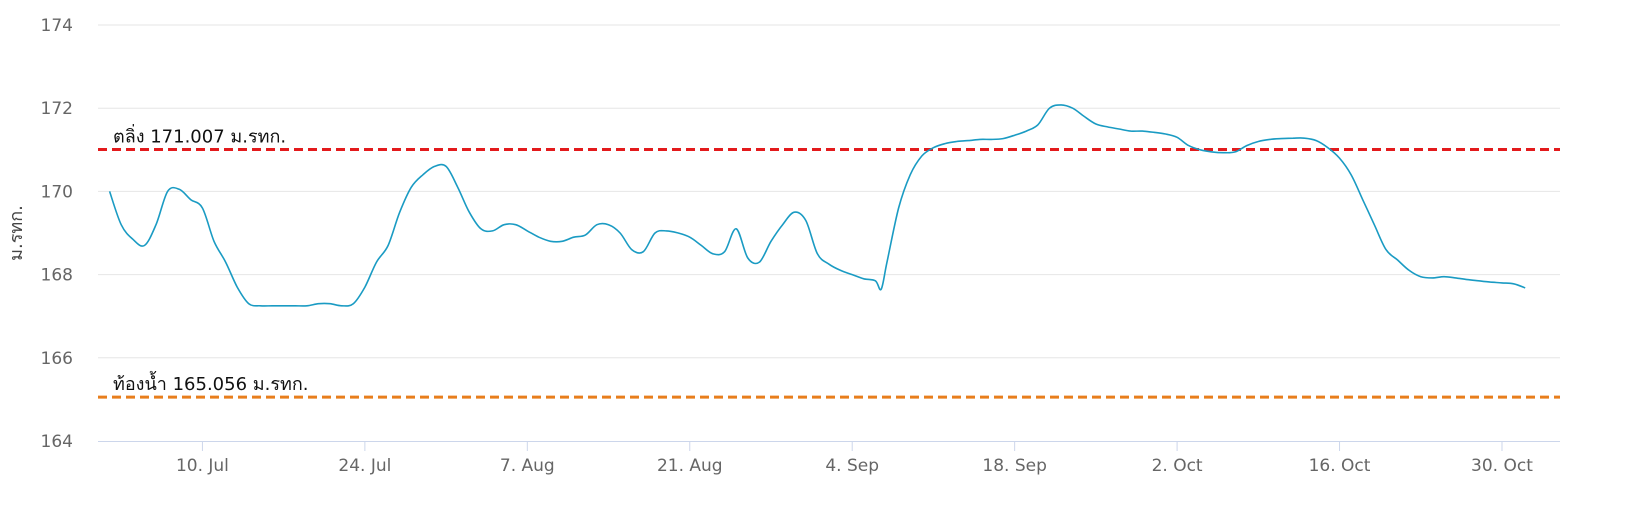 The height and width of the screenshot is (507, 1652). I want to click on x-tick-label: 7. Aug, so click(527, 466).